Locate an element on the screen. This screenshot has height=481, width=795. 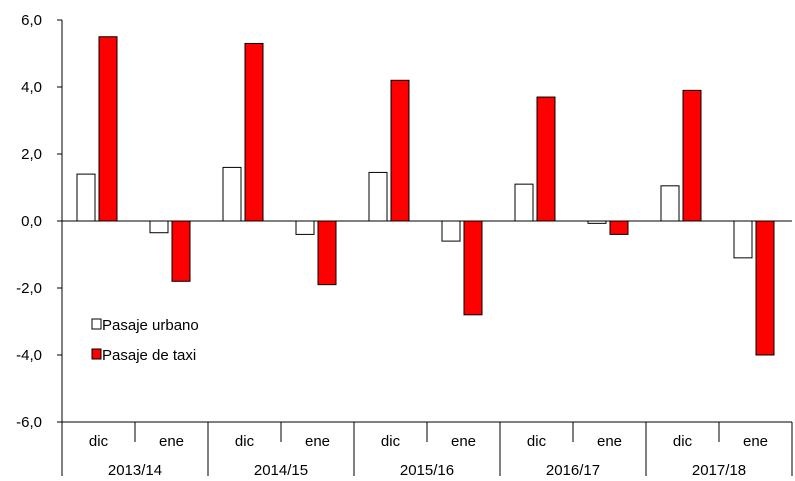
y-tick-label: -6,0 is located at coordinates (29, 422).